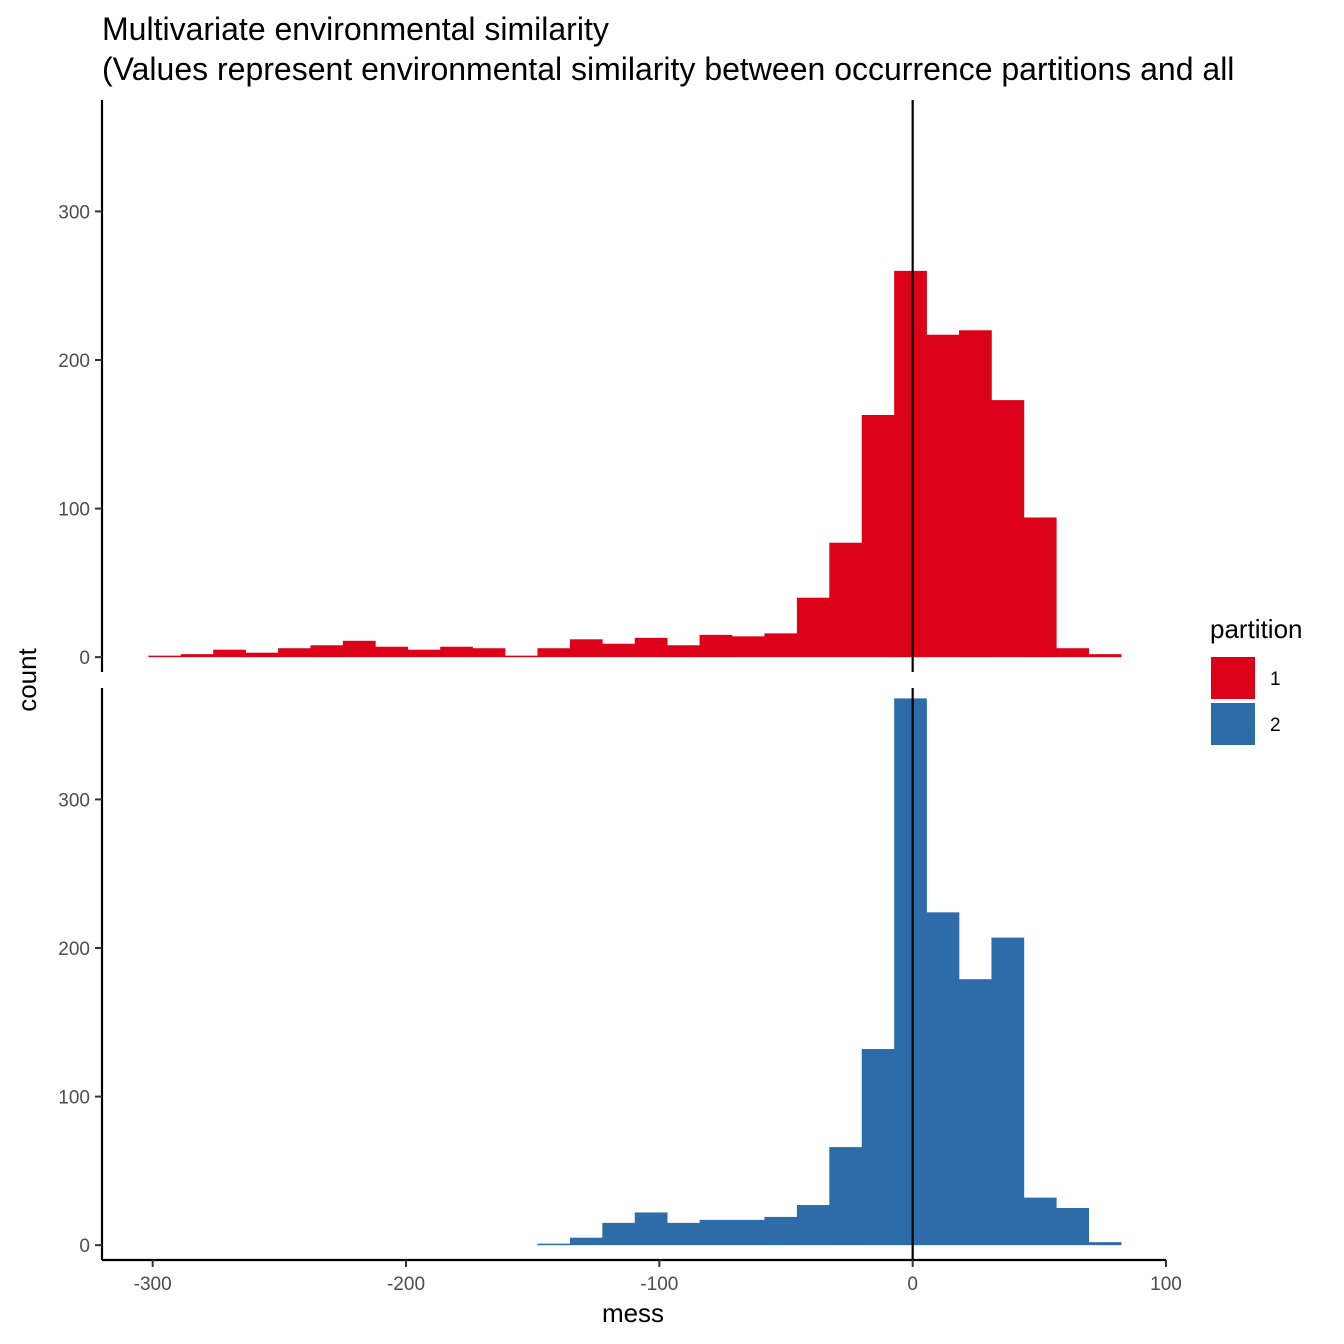 The width and height of the screenshot is (1344, 1344). I want to click on x-tick-label-100: 100, so click(1166, 1284).